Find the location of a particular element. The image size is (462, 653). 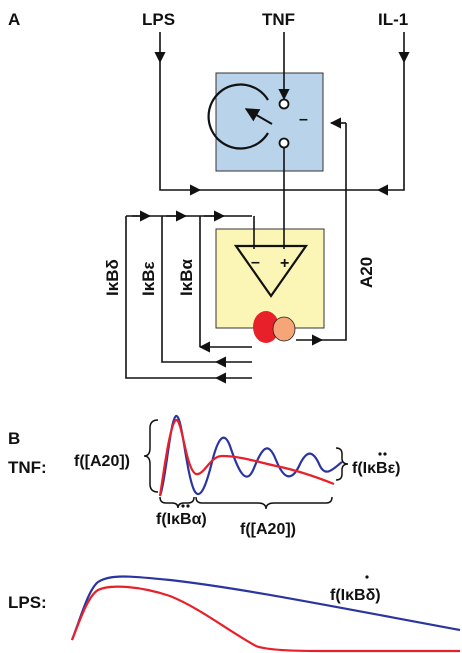

ikba-accent-dot is located at coordinates (183, 506).